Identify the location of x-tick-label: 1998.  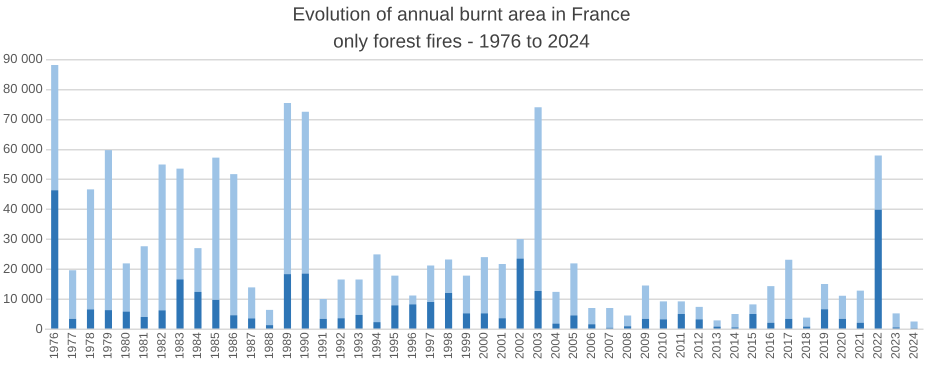
(447, 346).